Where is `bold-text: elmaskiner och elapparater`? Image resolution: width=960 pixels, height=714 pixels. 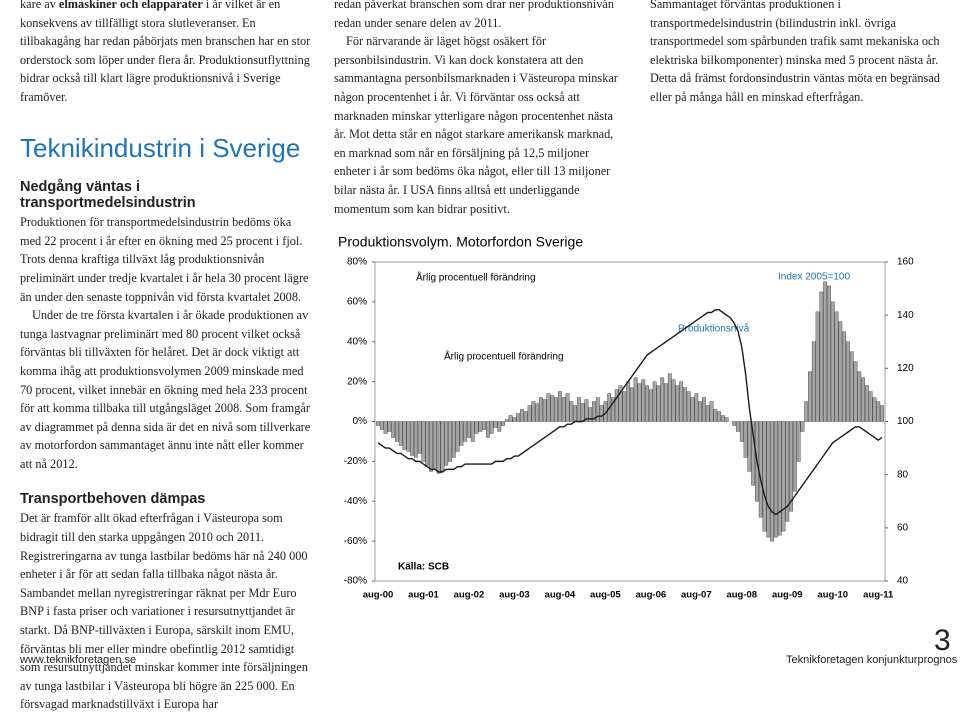 bold-text: elmaskiner och elapparater is located at coordinates (130, 5).